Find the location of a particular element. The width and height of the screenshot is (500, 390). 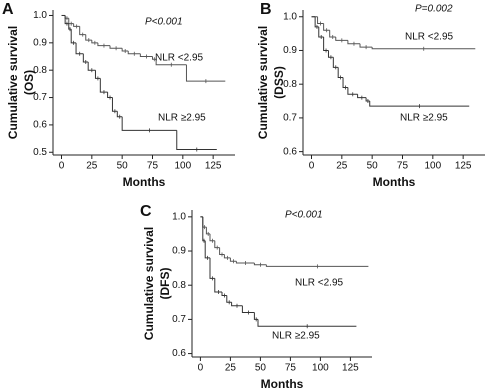

p-value: P=0.002 is located at coordinates (434, 9).